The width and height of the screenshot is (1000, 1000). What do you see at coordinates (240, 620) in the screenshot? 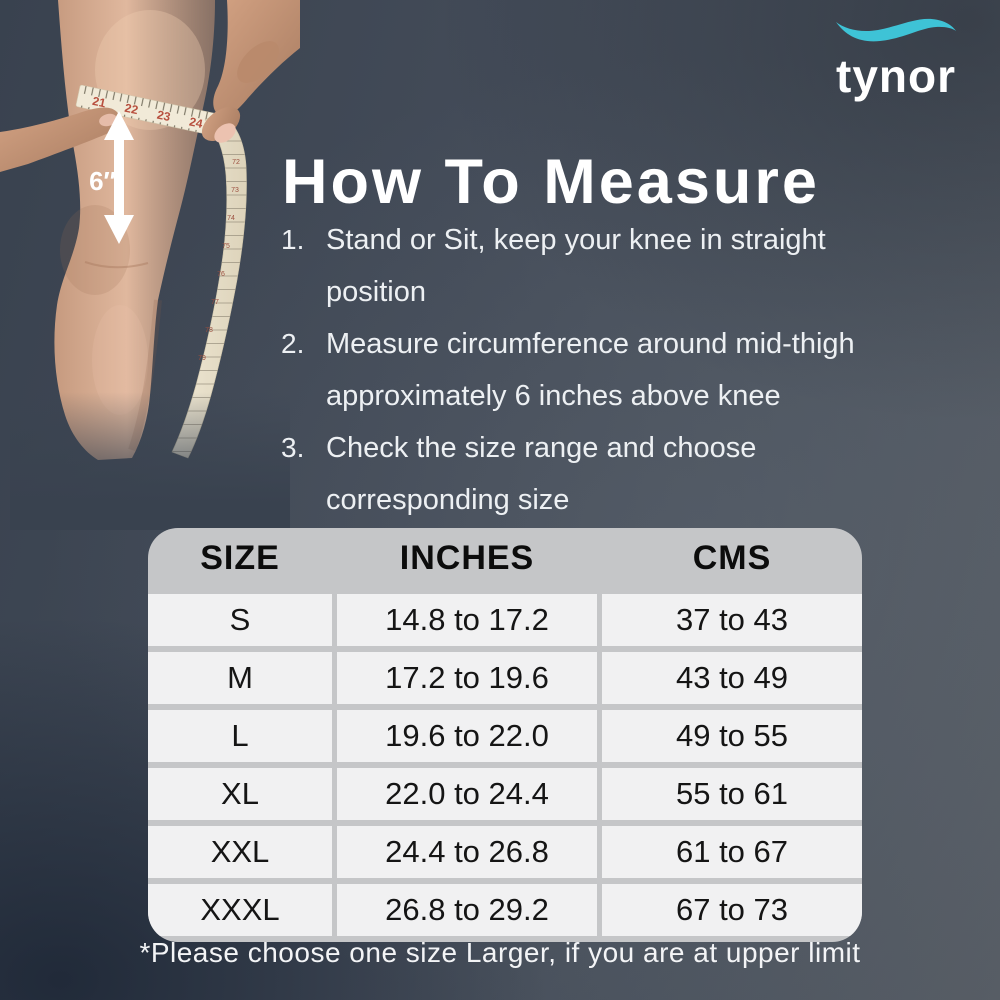
I see `cell-size: S` at bounding box center [240, 620].